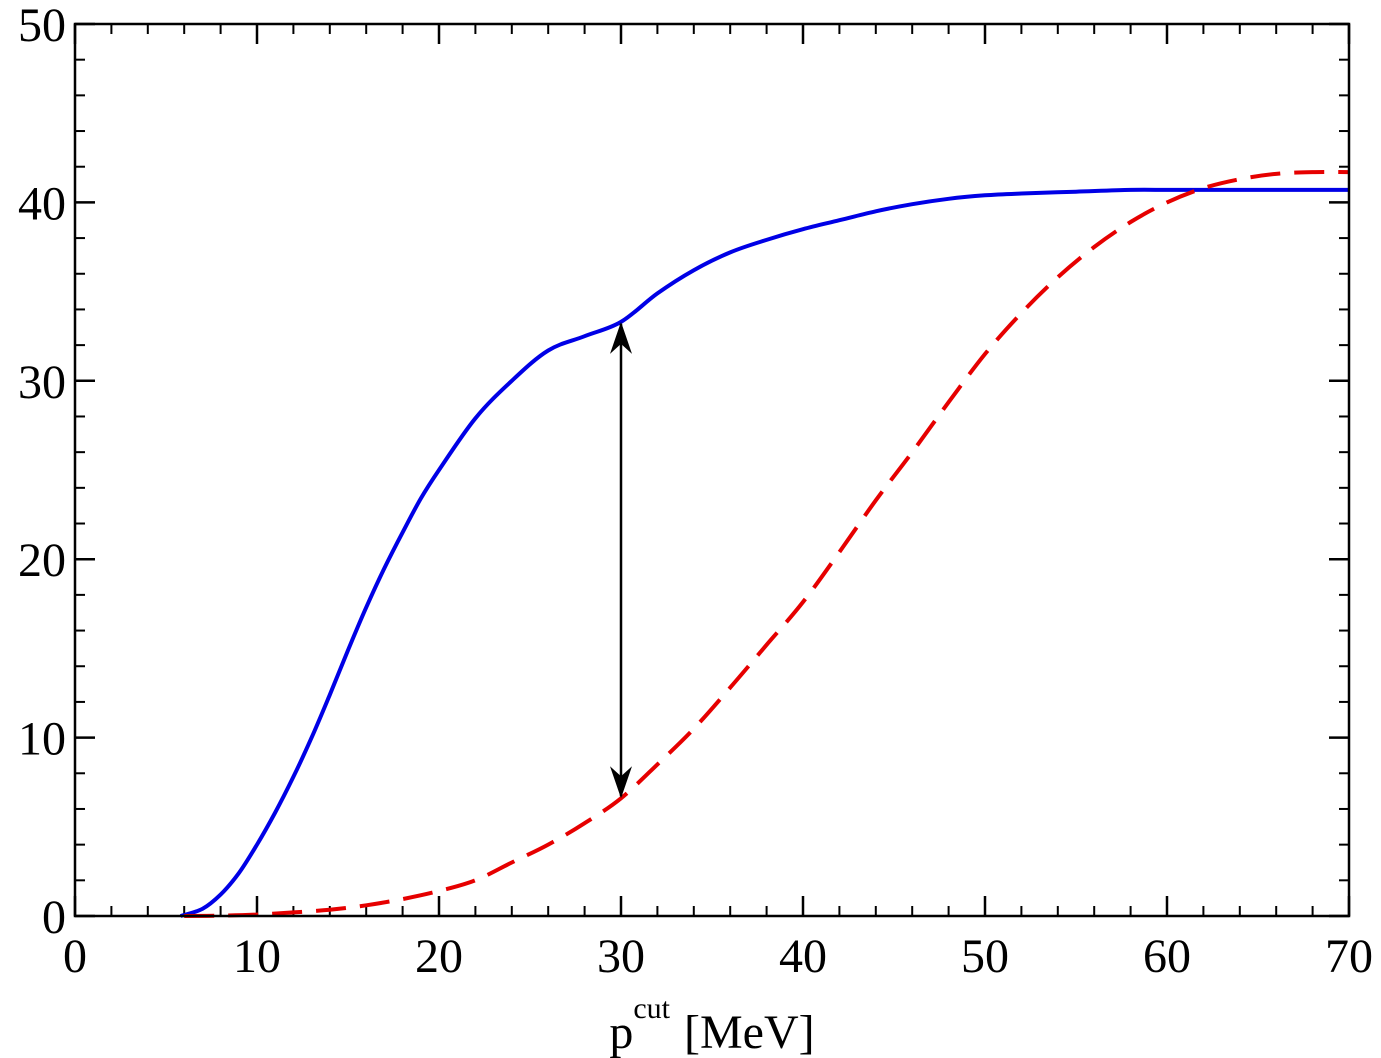 This screenshot has height=1058, width=1381. What do you see at coordinates (42, 739) in the screenshot?
I see `y-tick-label: 10` at bounding box center [42, 739].